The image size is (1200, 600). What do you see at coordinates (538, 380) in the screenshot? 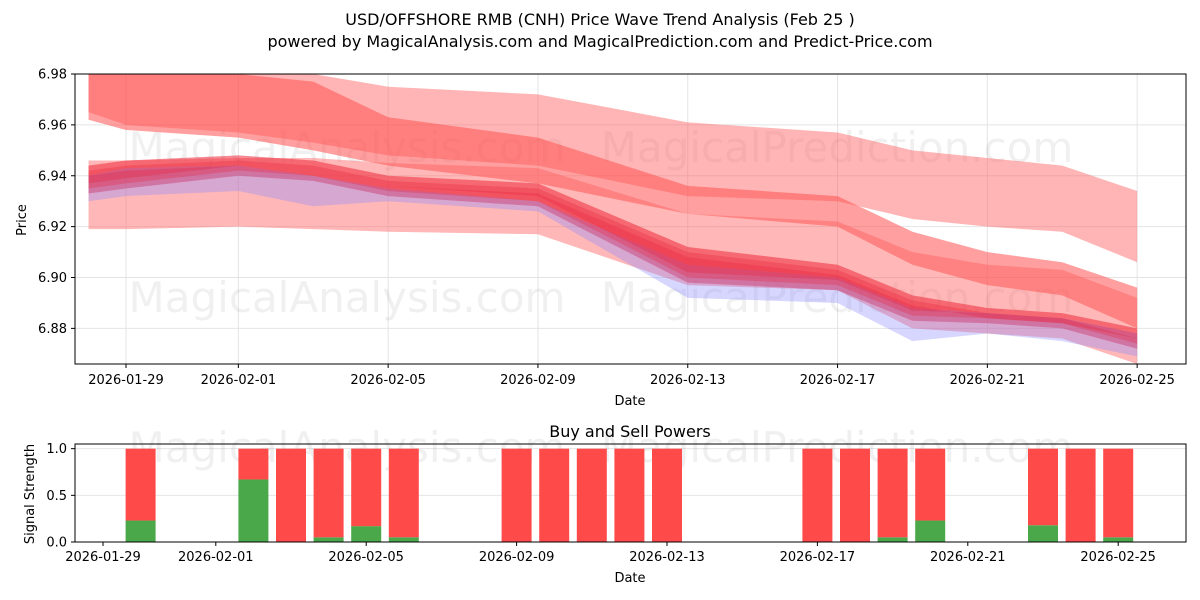
I see `price-xtick-label: 2026-02-09` at bounding box center [538, 380].